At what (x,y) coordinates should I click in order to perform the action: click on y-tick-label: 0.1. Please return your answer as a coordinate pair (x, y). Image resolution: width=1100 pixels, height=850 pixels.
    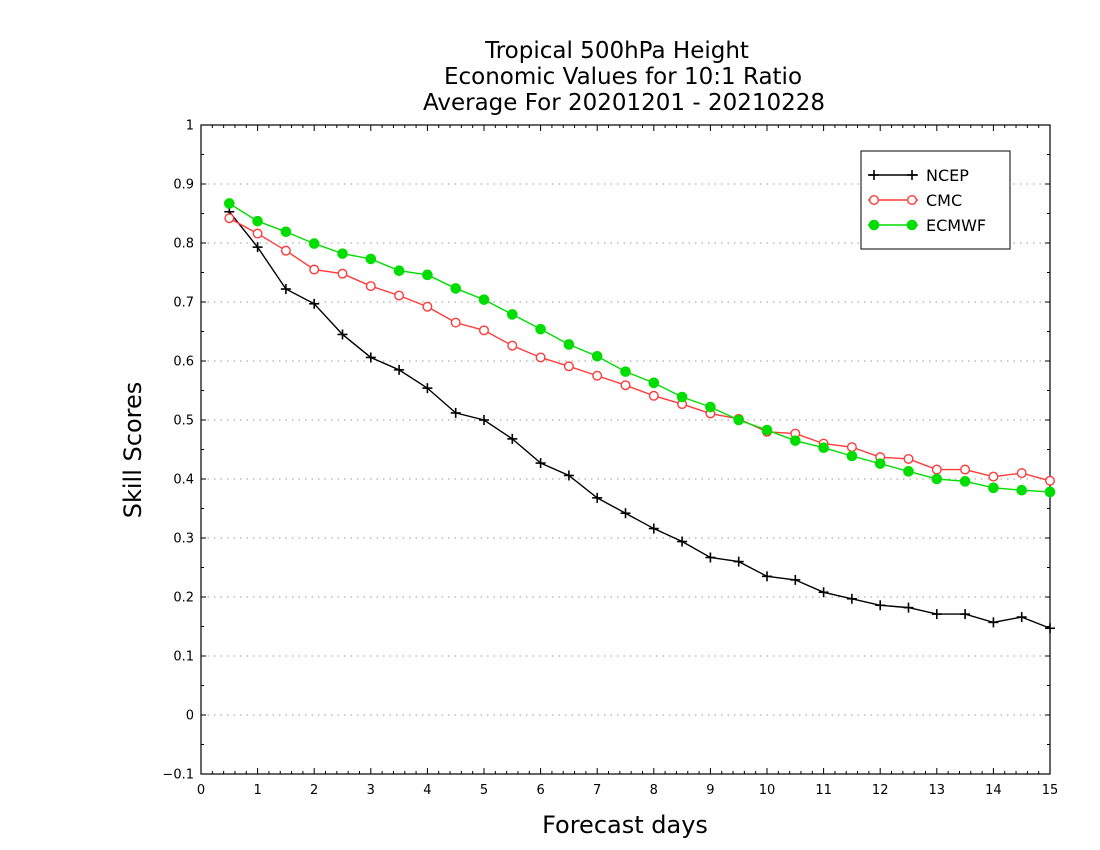
    Looking at the image, I should click on (183, 657).